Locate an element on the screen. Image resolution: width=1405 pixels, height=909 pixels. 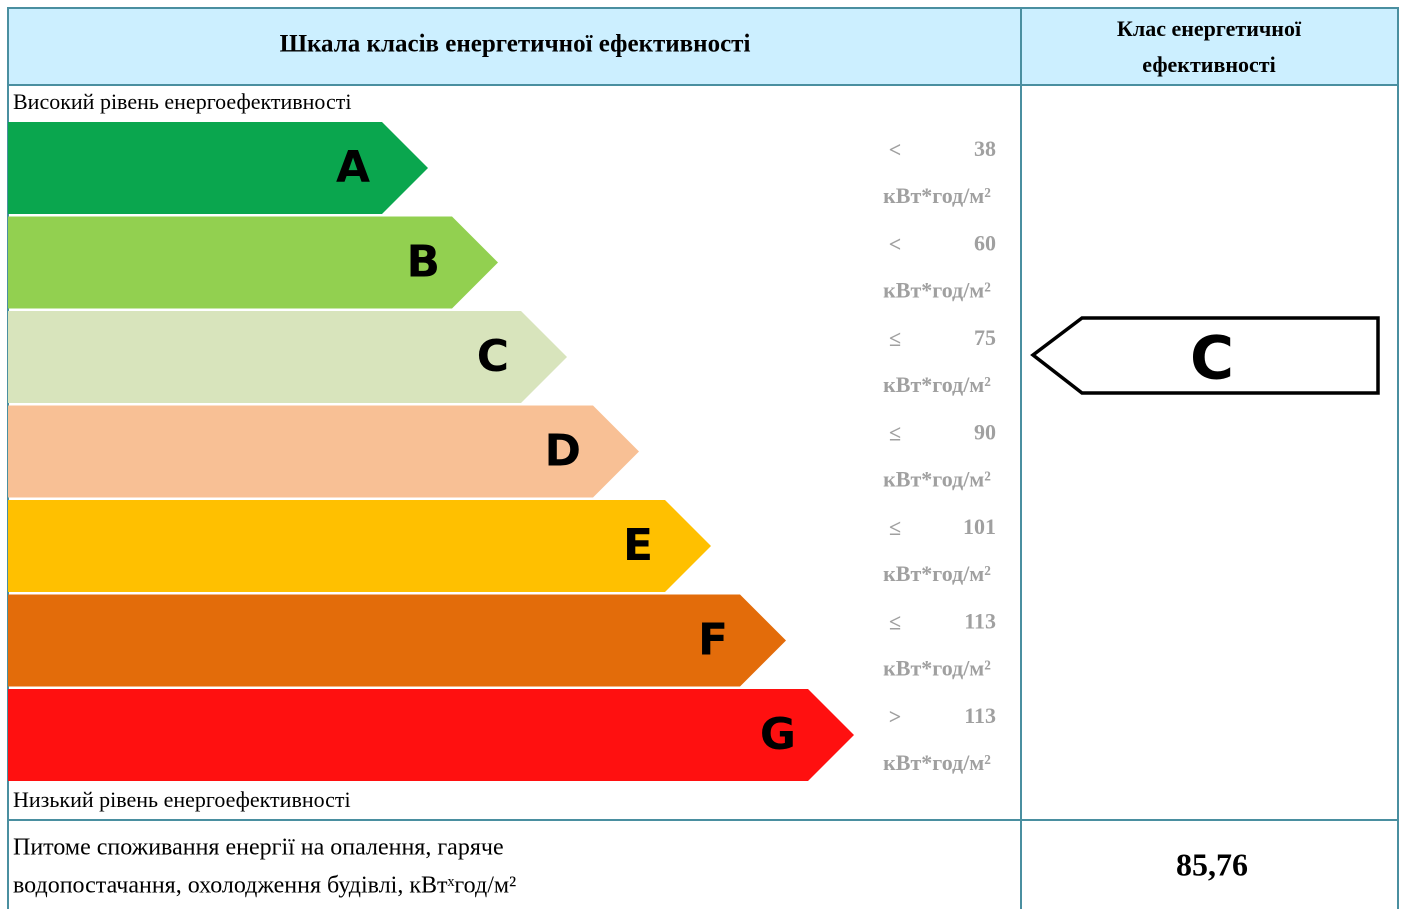
class-letter: B is located at coordinates (423, 262).